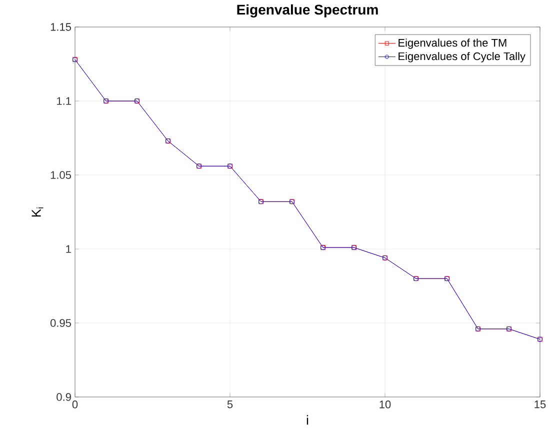 The height and width of the screenshot is (442, 552). I want to click on x-tick-label: 15, so click(540, 404).